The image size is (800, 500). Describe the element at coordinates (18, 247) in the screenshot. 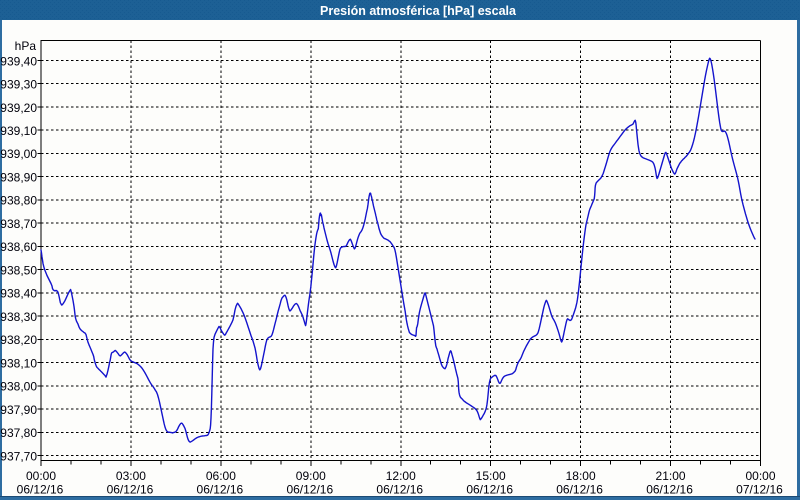

I see `svg-text: 938,60` at that location.